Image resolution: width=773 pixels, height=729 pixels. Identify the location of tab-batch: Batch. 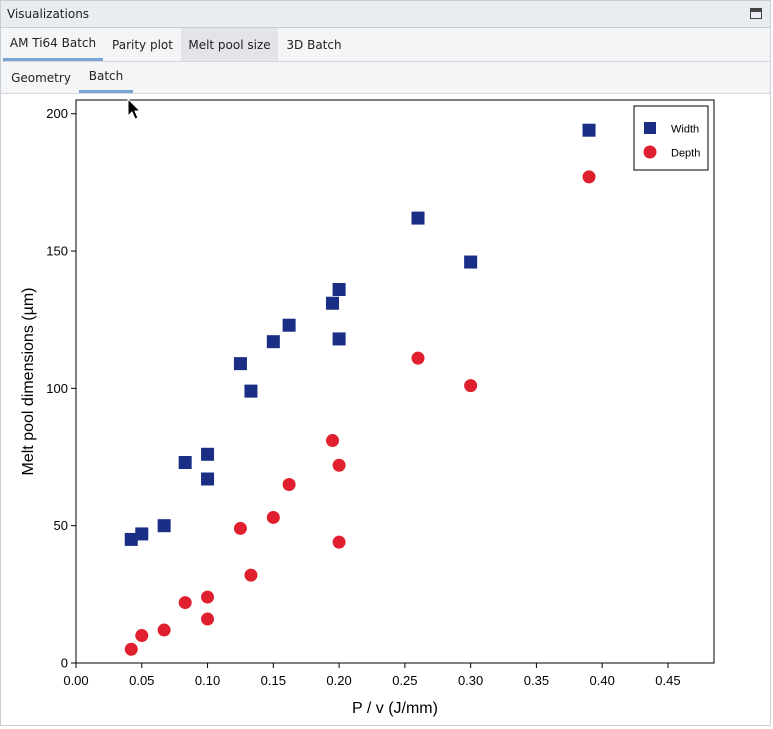
(106, 77).